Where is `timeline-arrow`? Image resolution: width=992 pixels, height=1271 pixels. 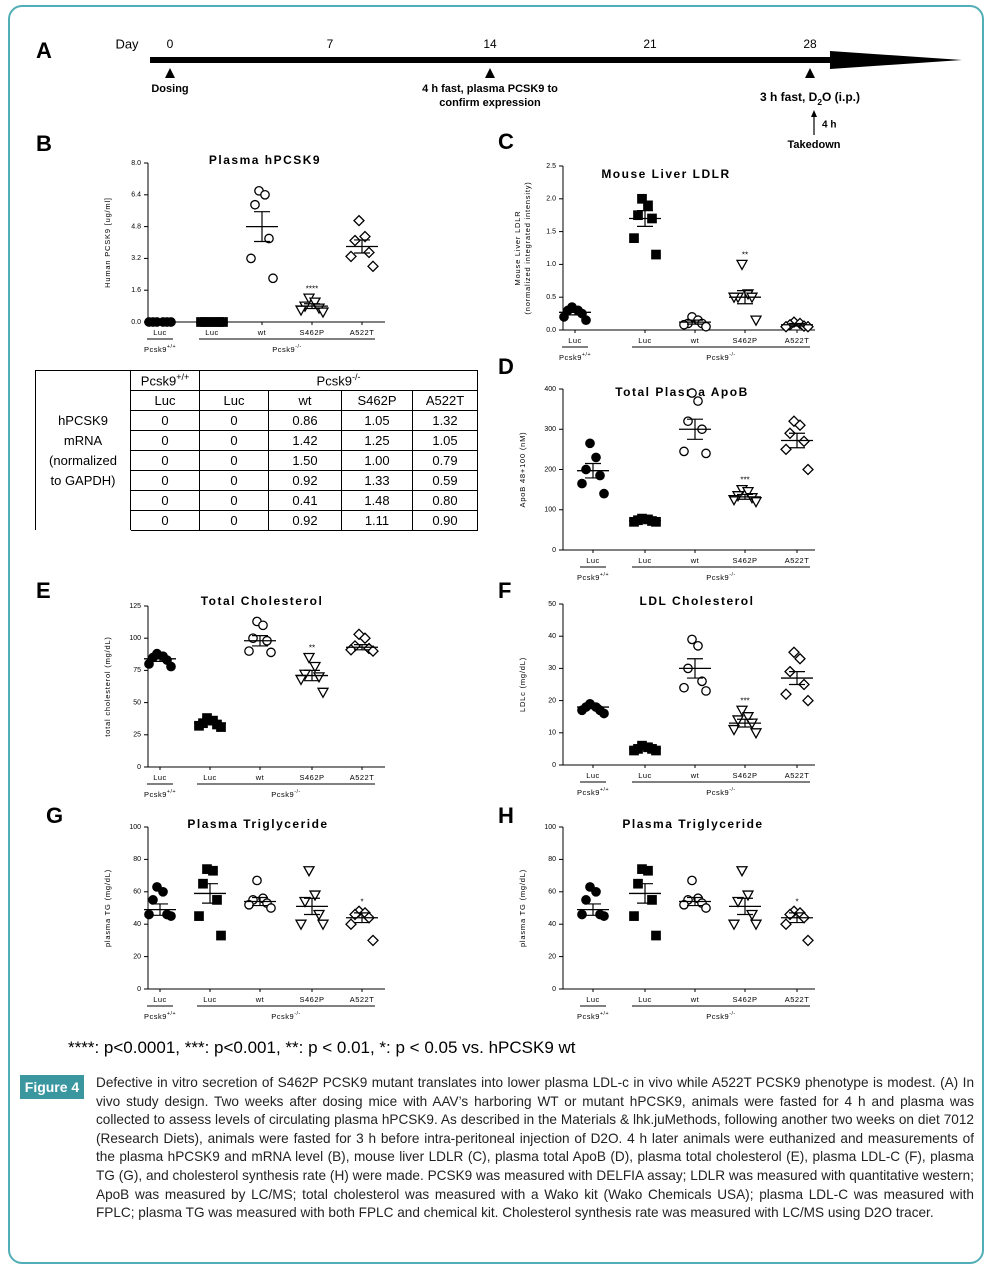
timeline-arrow is located at coordinates (556, 60).